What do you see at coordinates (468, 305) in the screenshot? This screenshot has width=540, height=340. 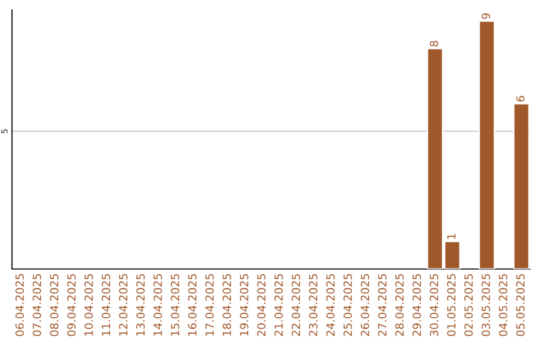 I see `x-tick-label: 02.05.2025` at bounding box center [468, 305].